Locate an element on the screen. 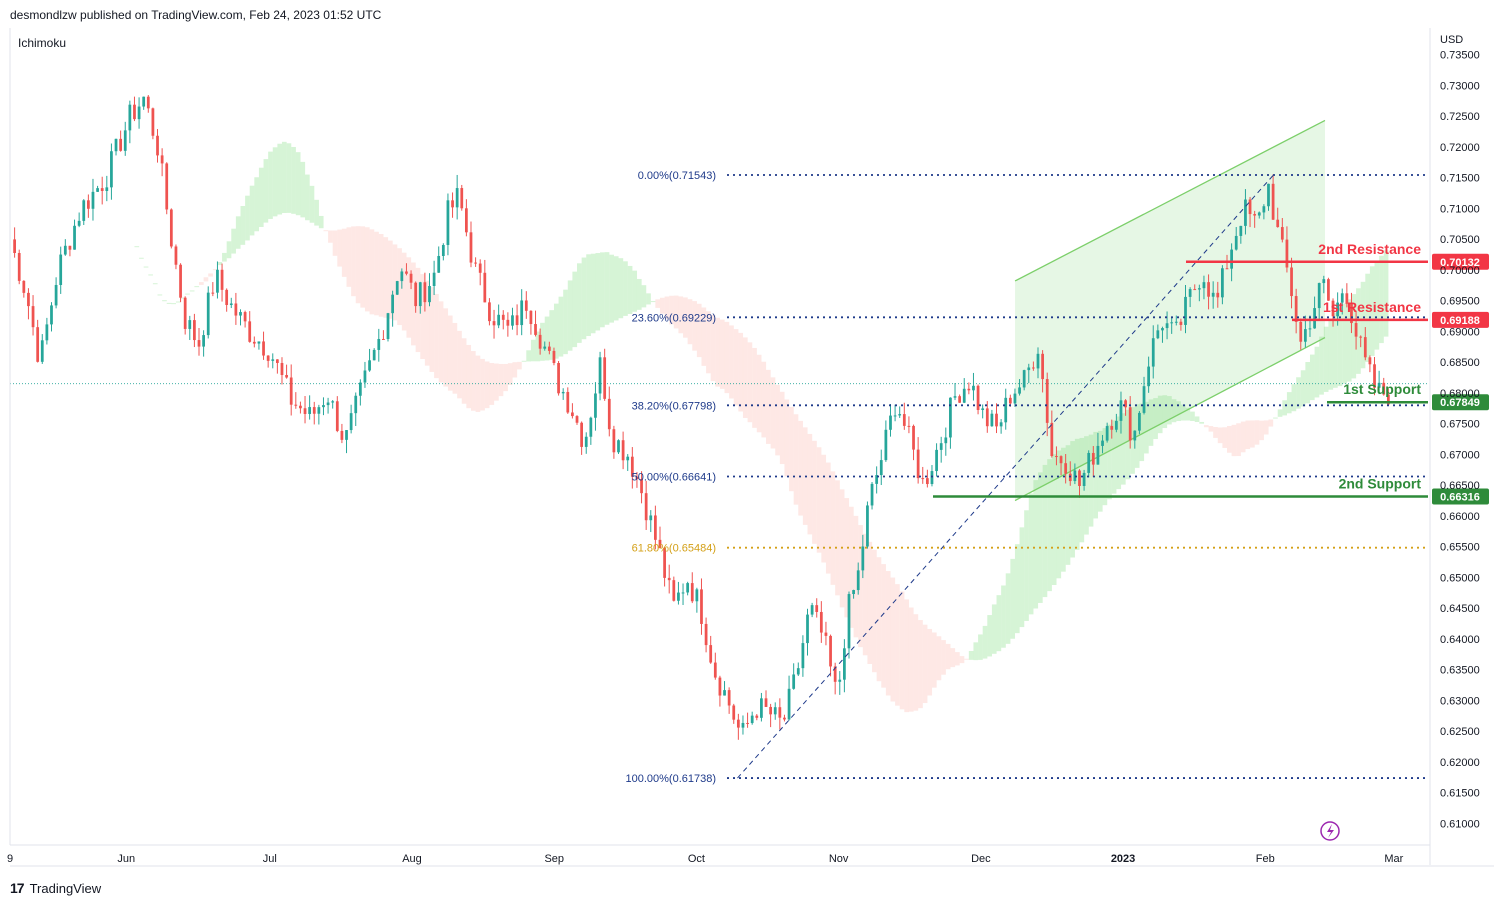  y-tick-label: 0.61000 is located at coordinates (1460, 824).